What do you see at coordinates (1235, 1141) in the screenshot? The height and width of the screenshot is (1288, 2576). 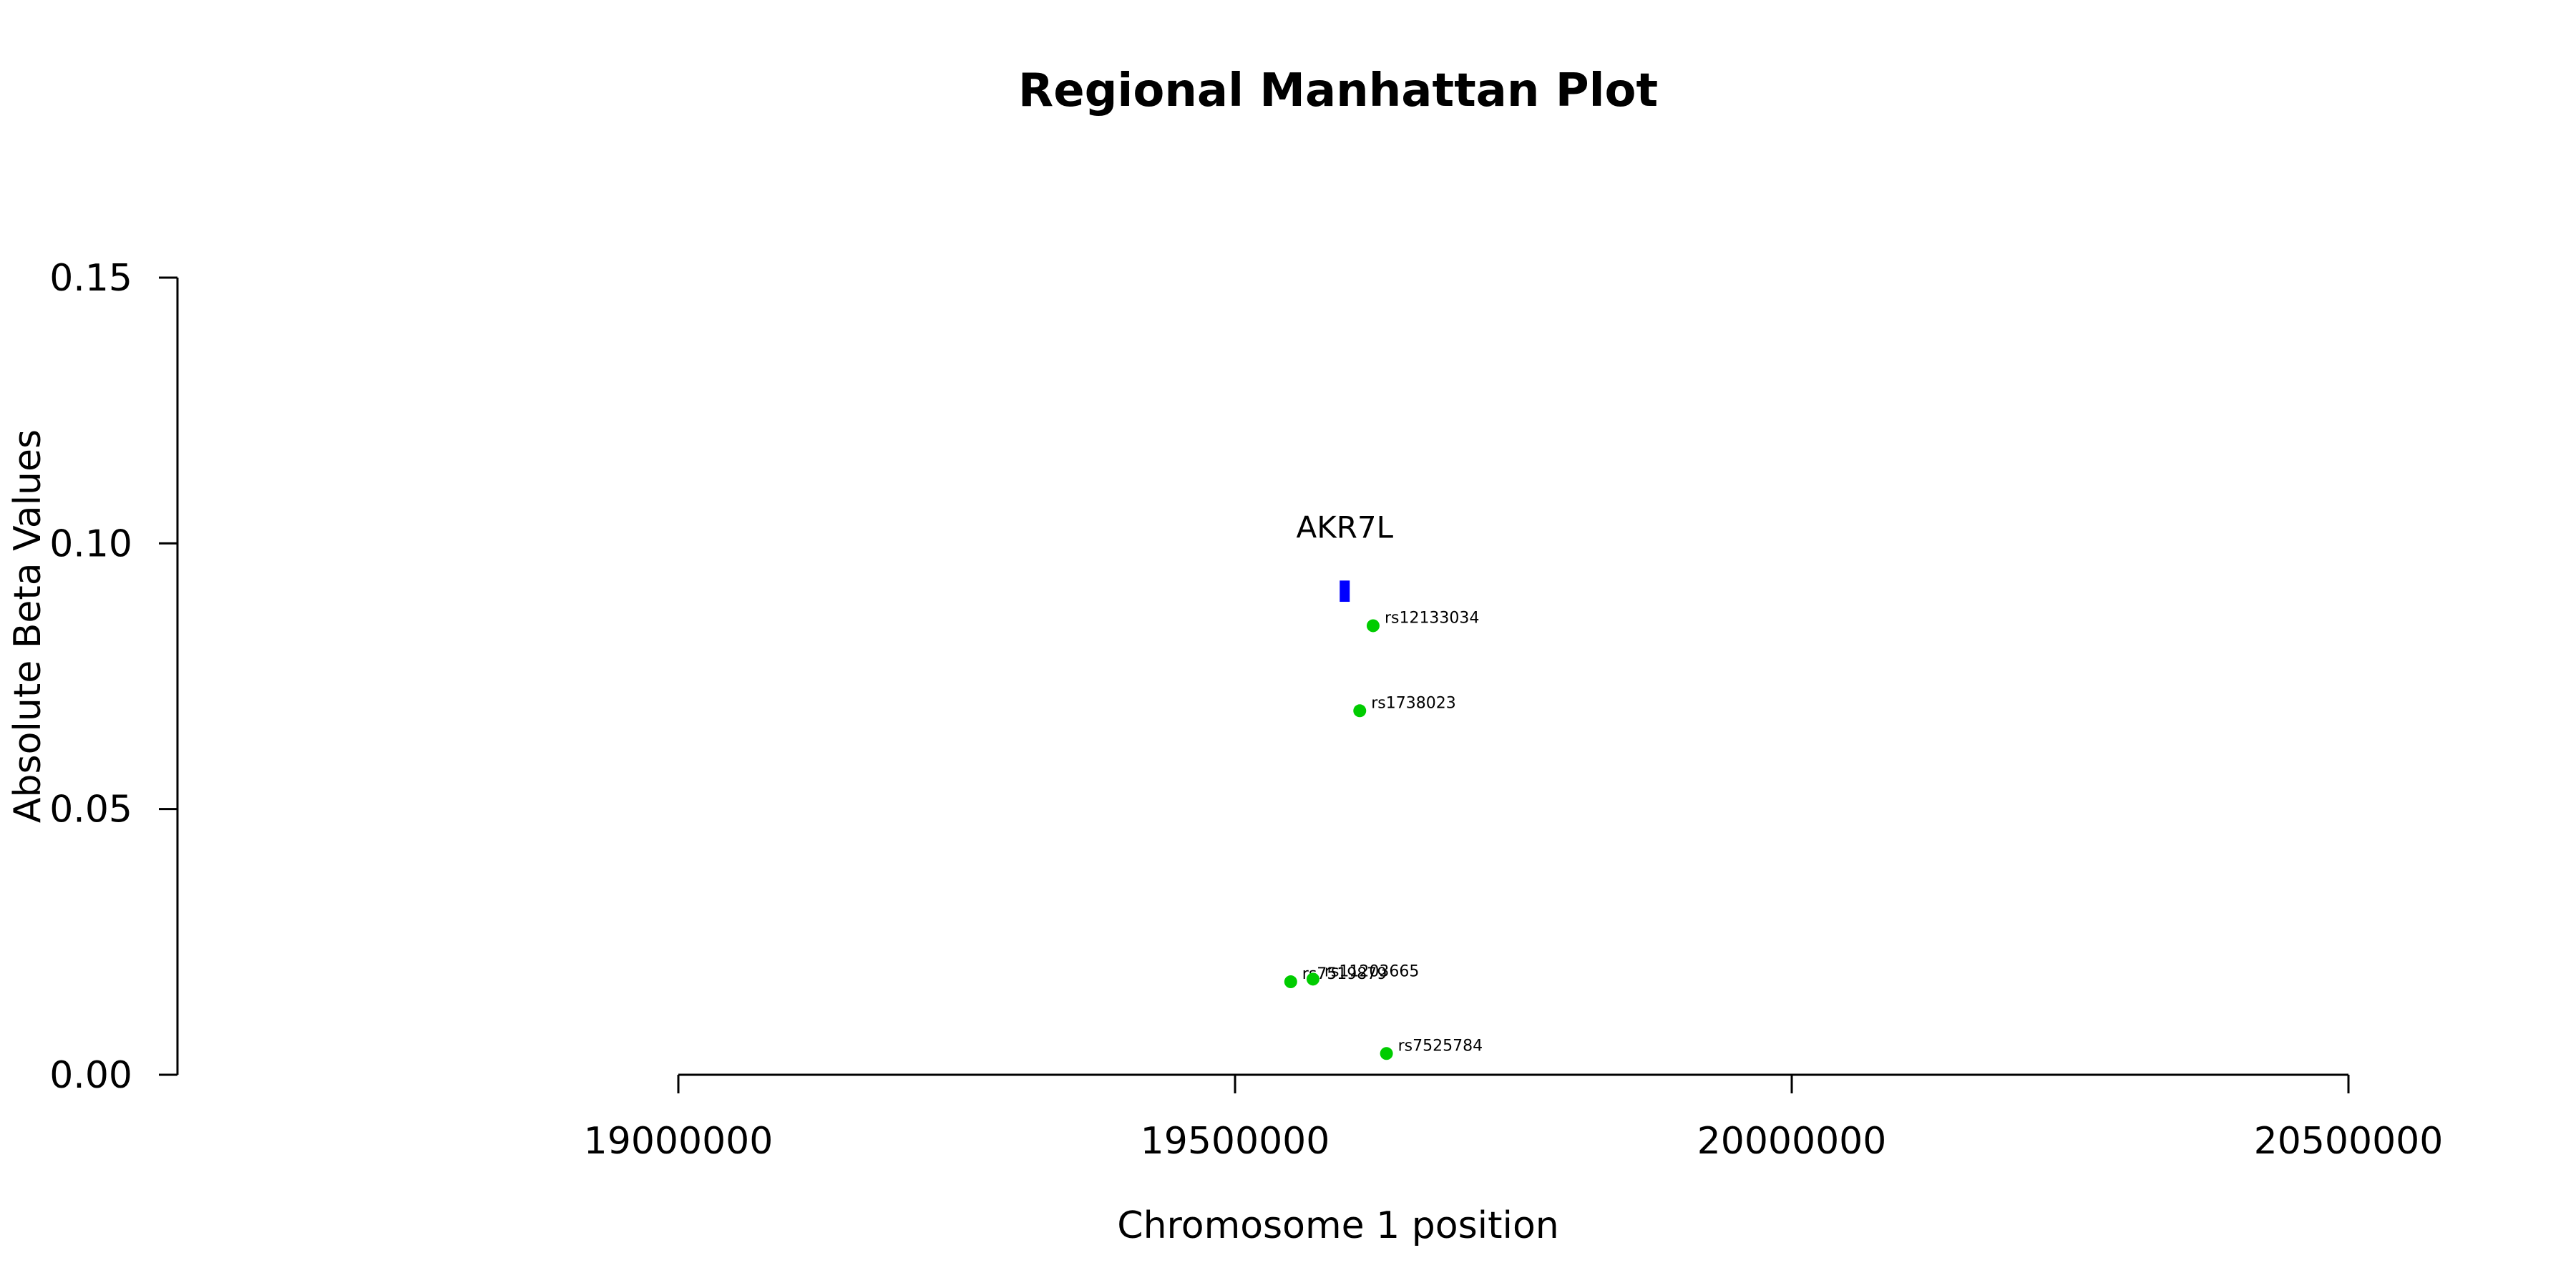 I see `x-tick-label: 19500000` at bounding box center [1235, 1141].